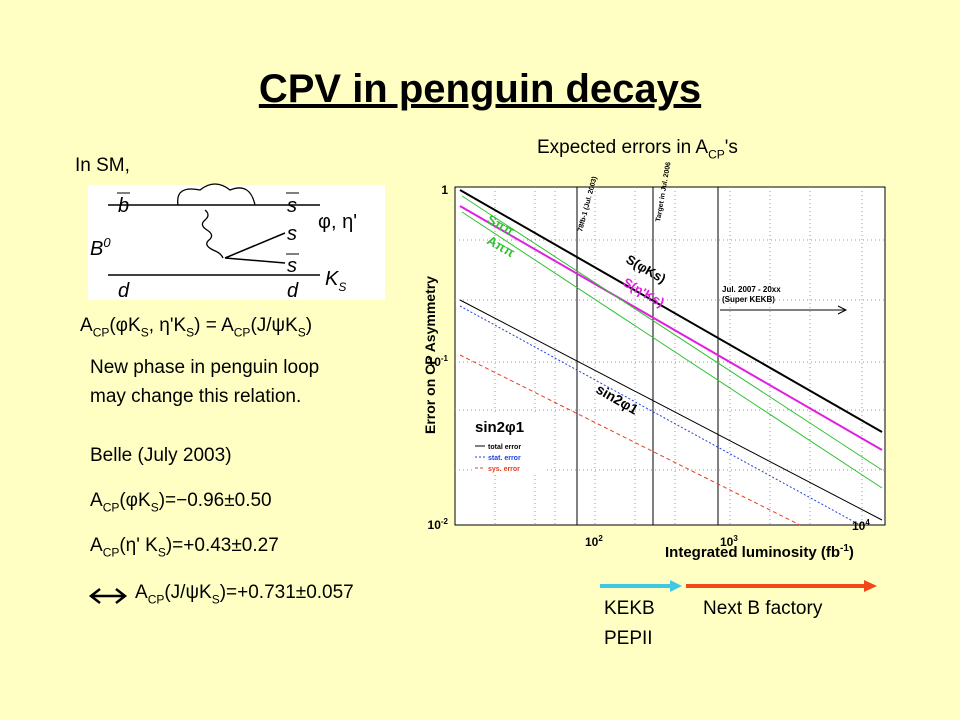 The height and width of the screenshot is (720, 960). I want to click on arrow-head, so click(842, 310).